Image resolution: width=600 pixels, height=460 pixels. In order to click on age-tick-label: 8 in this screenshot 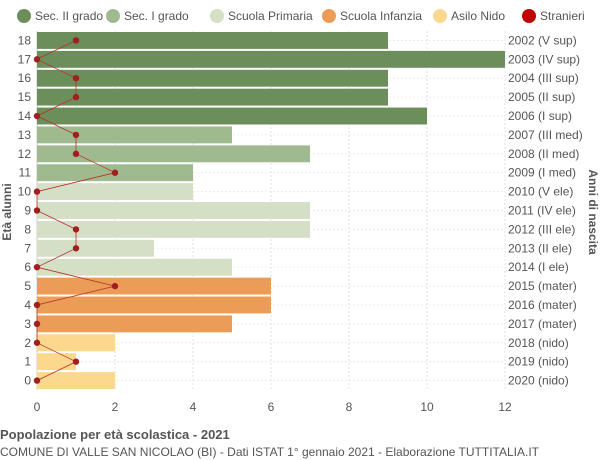, I will do `click(27, 229)`.